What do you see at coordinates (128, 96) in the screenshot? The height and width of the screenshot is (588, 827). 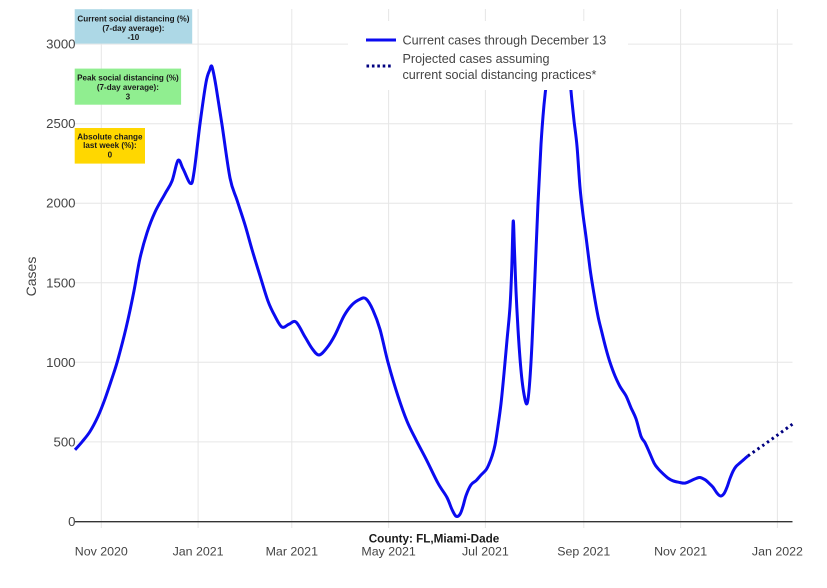 I see `svg-text: 3` at bounding box center [128, 96].